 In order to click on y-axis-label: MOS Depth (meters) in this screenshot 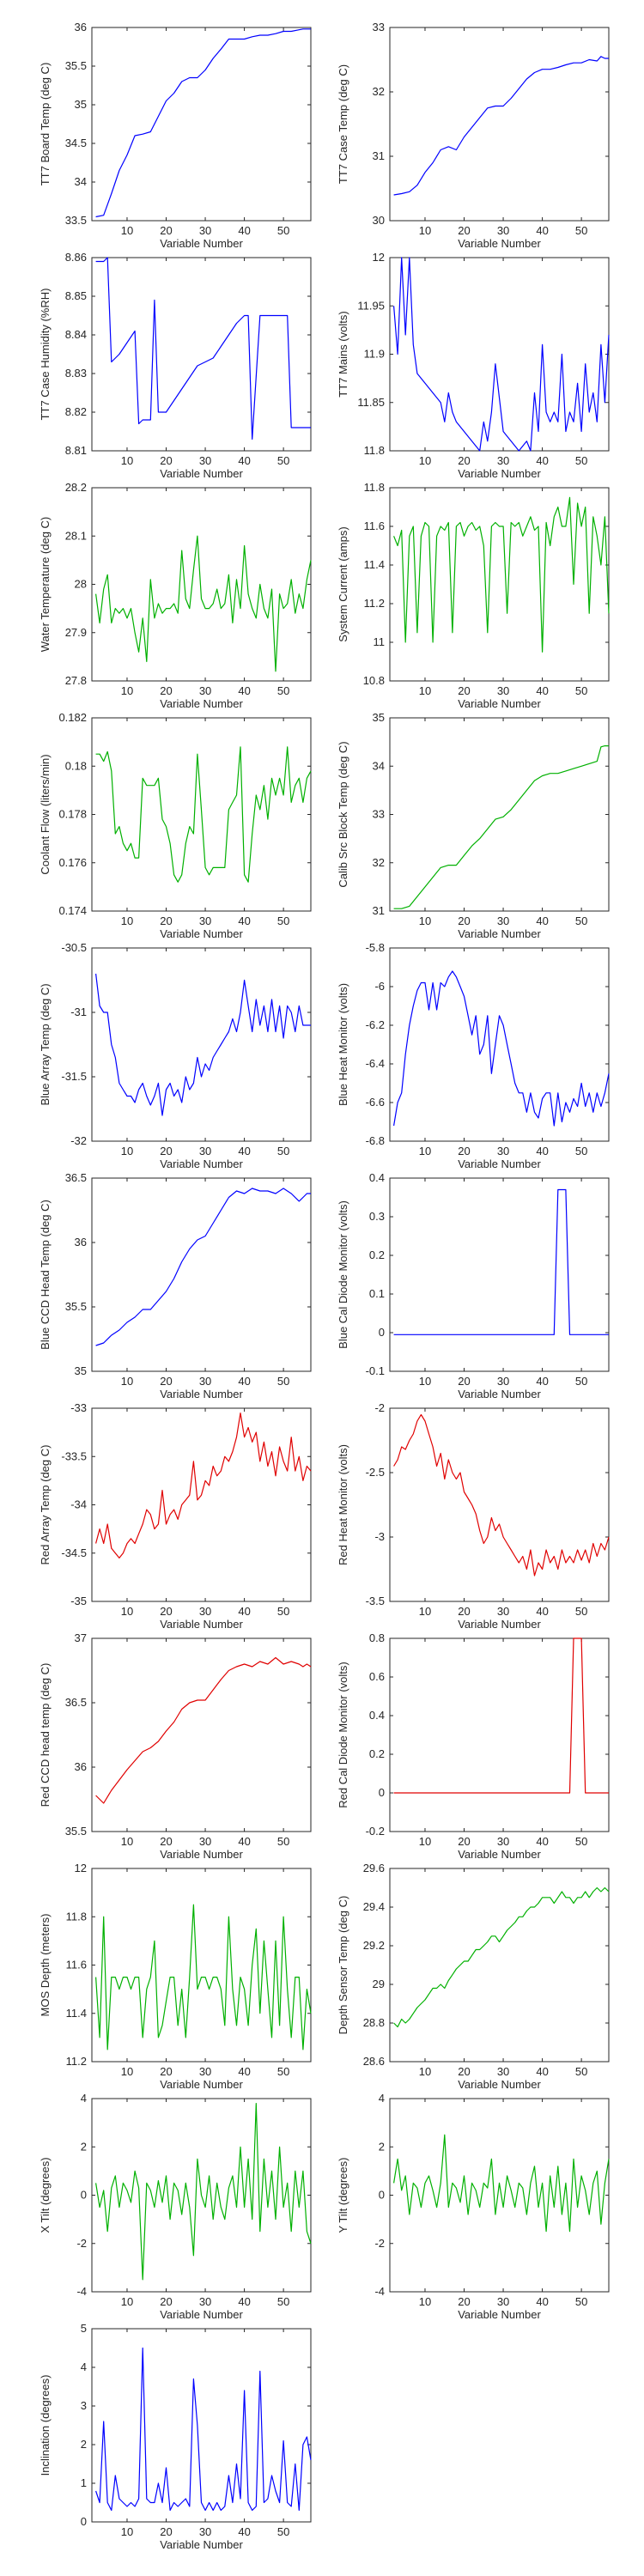, I will do `click(45, 1966)`.